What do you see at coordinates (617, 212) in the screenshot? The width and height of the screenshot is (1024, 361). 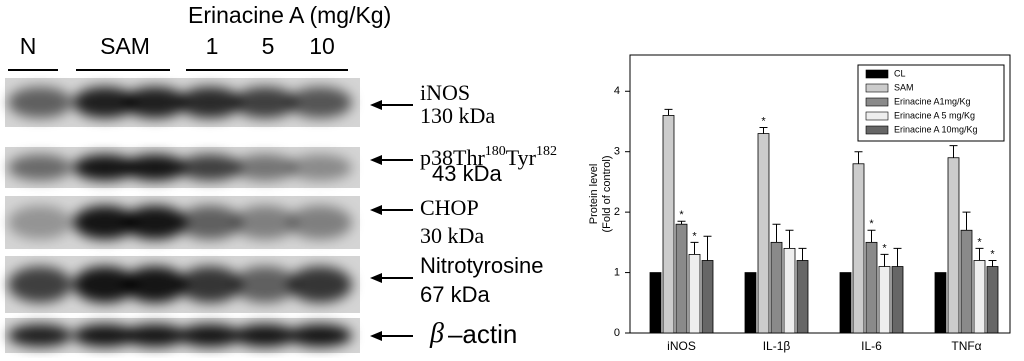 I see `y-tick-label: 2` at bounding box center [617, 212].